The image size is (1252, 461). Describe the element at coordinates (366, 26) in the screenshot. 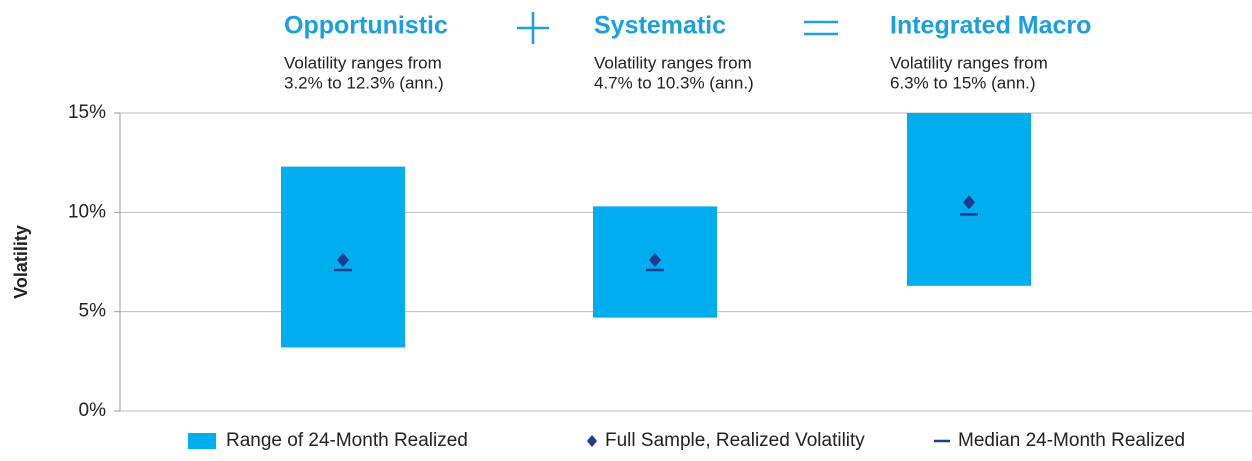

I see `category-title: Opportunistic` at that location.